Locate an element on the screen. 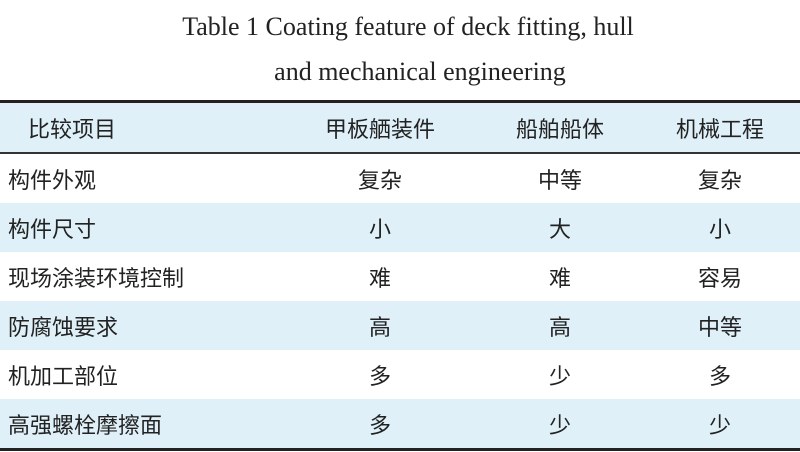  row-label: 机加工部位 is located at coordinates (63, 377).